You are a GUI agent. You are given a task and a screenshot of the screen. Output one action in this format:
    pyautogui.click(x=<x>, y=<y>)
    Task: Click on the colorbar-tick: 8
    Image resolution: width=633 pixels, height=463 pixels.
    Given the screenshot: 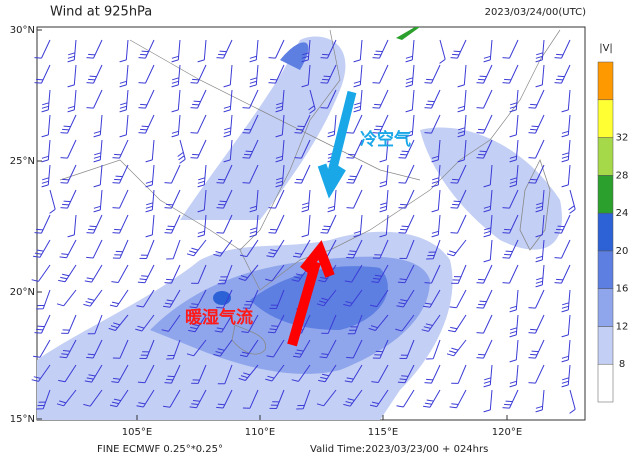 What is the action you would take?
    pyautogui.click(x=622, y=364)
    